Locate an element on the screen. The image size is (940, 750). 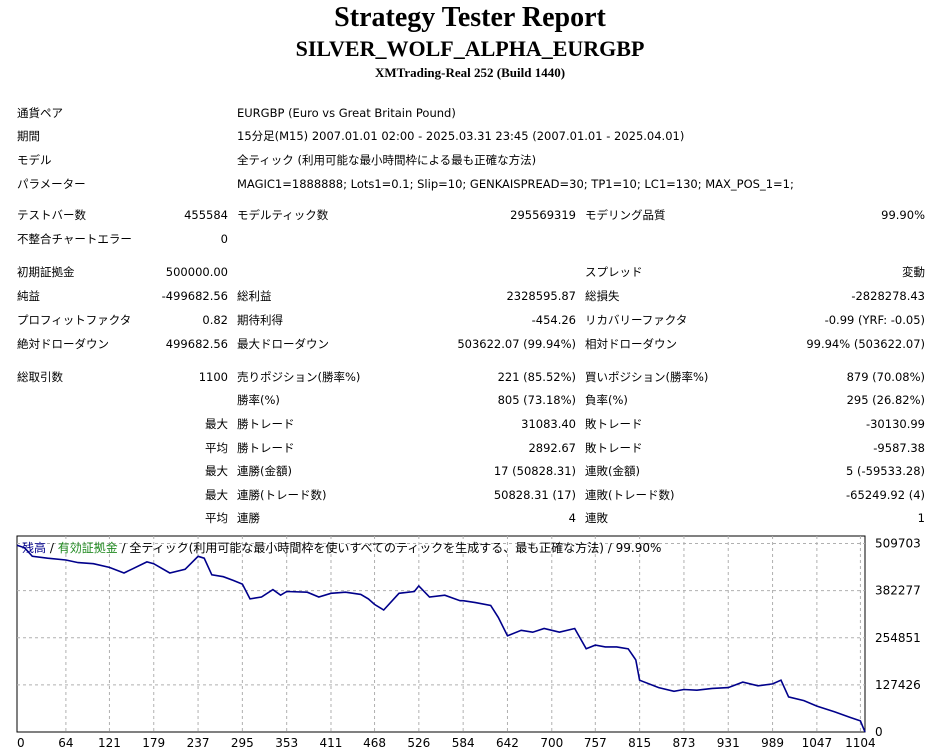
loss-rate-label: 負率(%) is located at coordinates (606, 400).